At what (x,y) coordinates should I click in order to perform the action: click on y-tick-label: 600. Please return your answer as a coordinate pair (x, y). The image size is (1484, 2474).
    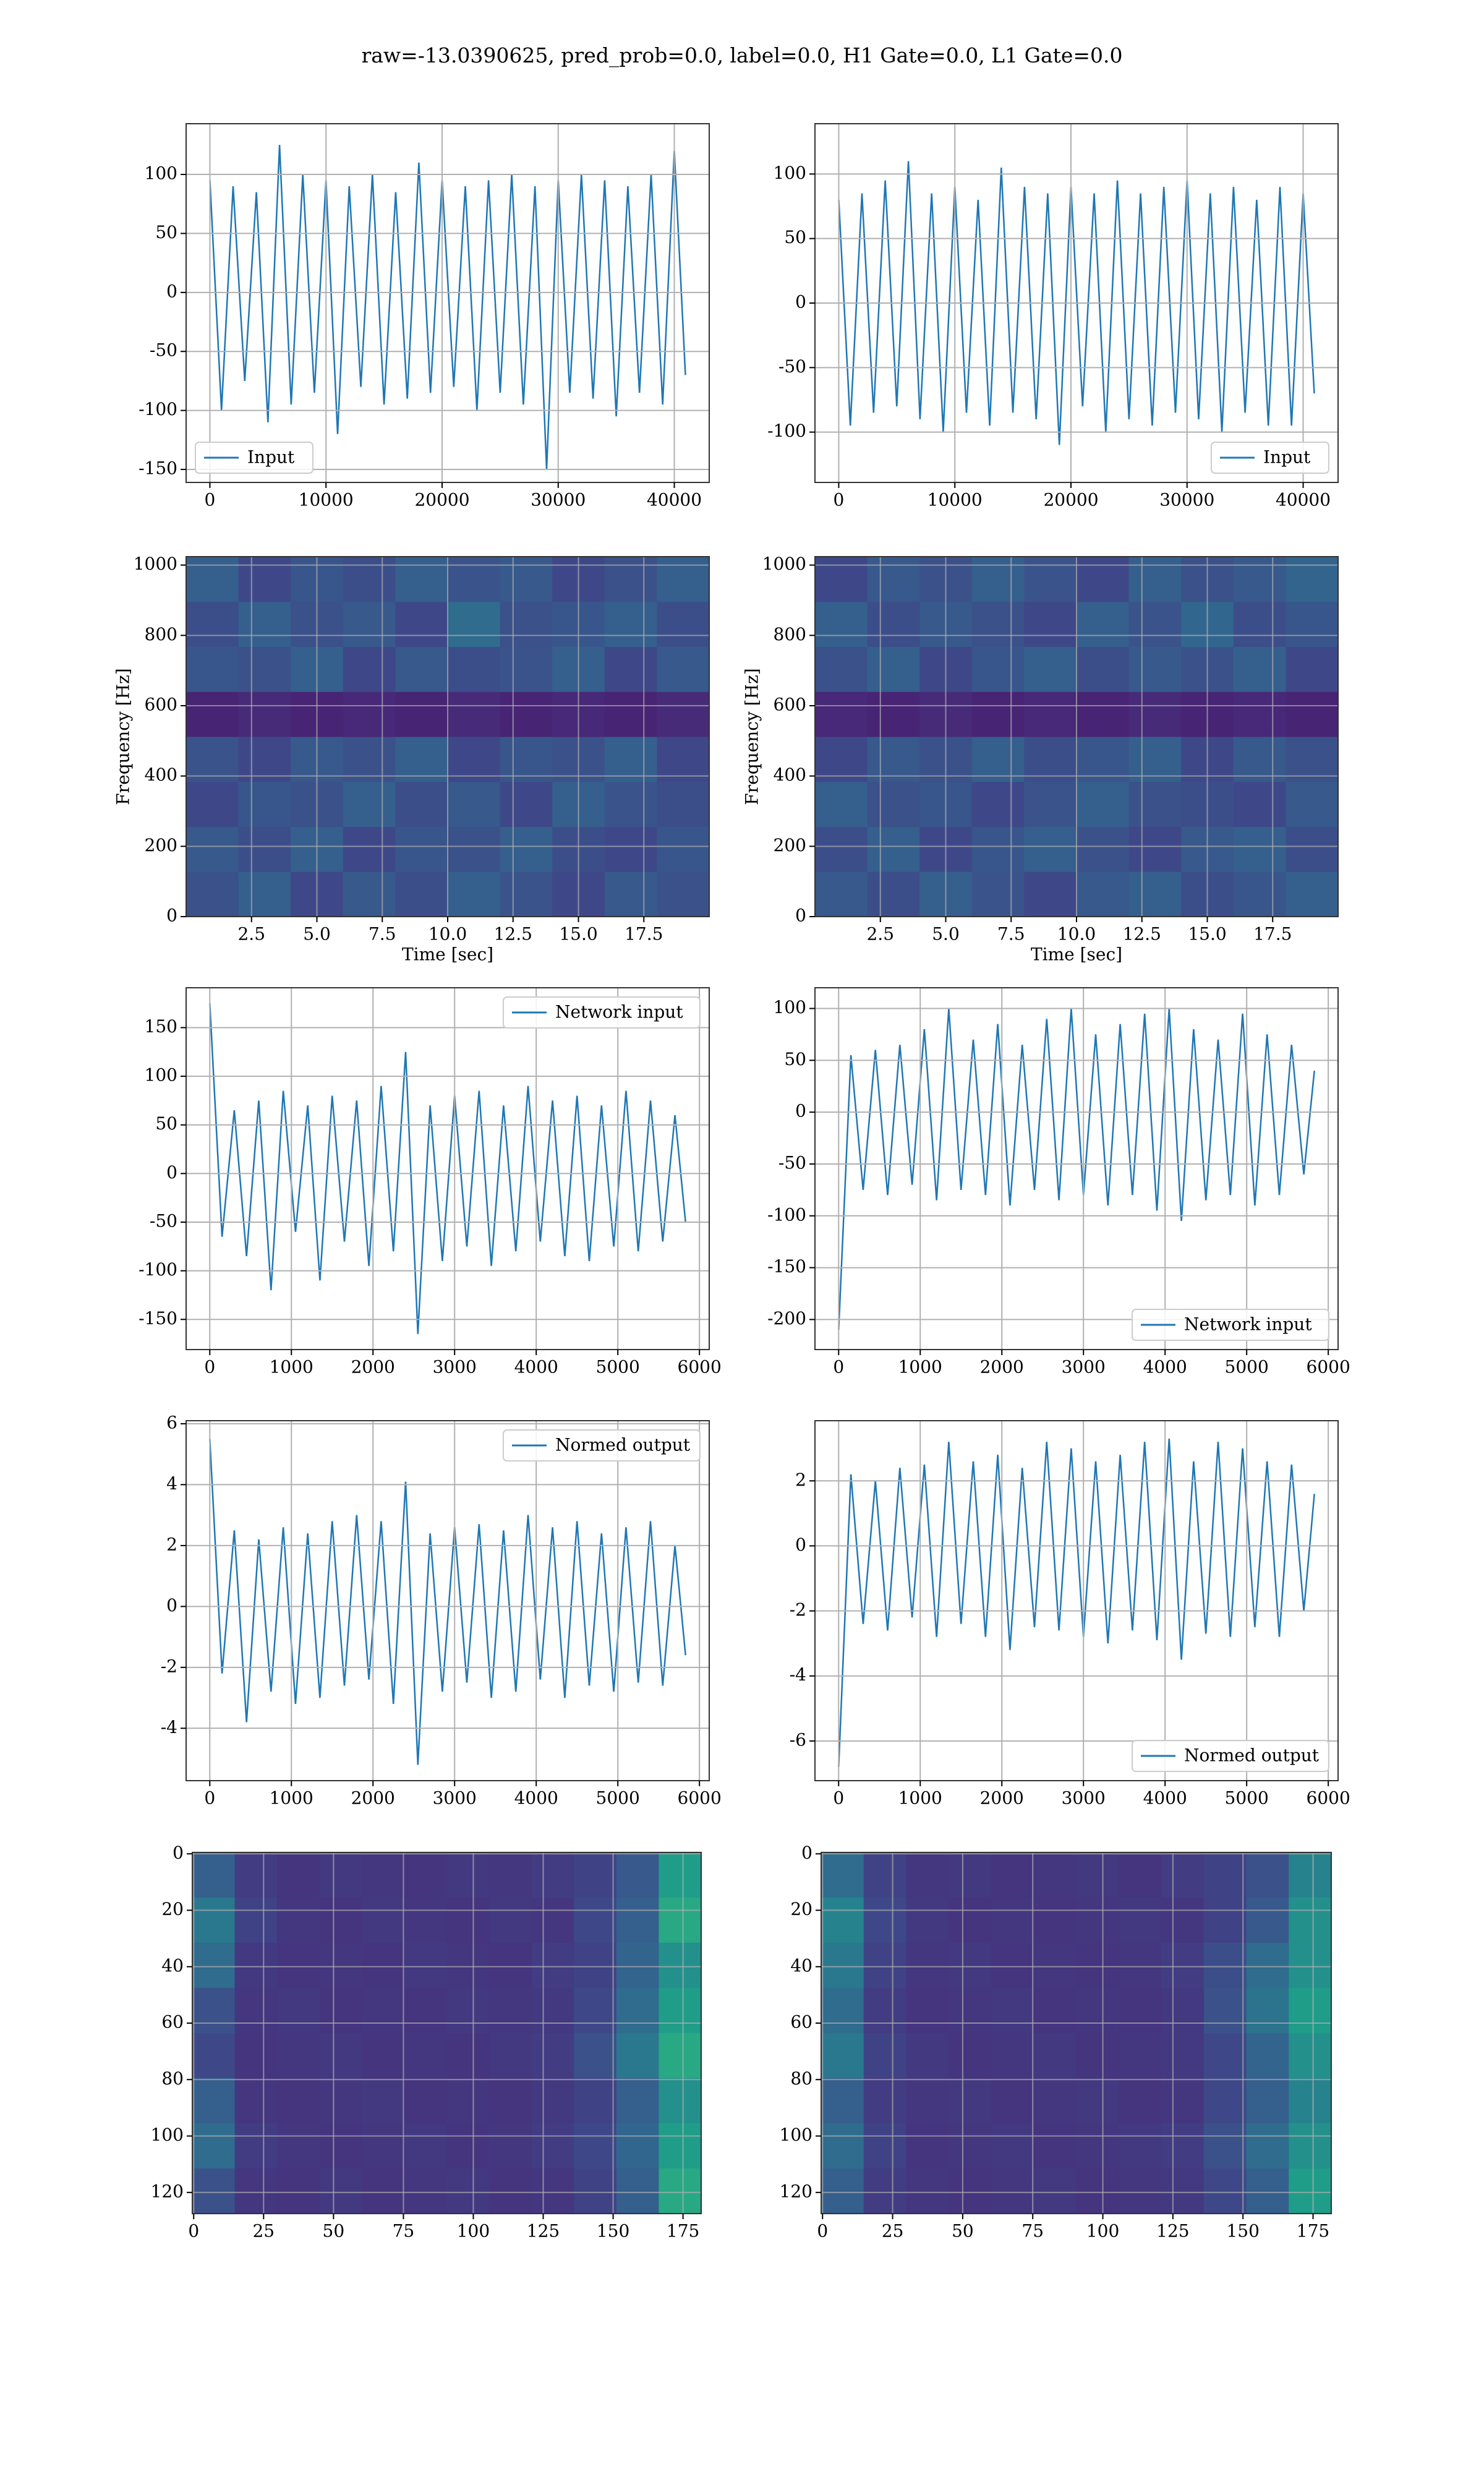
    Looking at the image, I should click on (790, 704).